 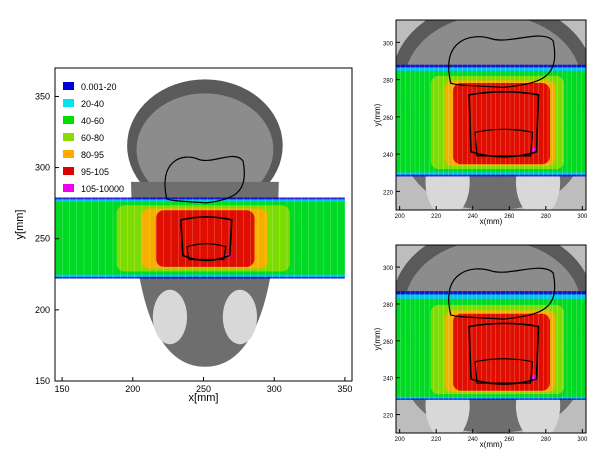 I want to click on legend-label: 60-80, so click(x=92, y=138).